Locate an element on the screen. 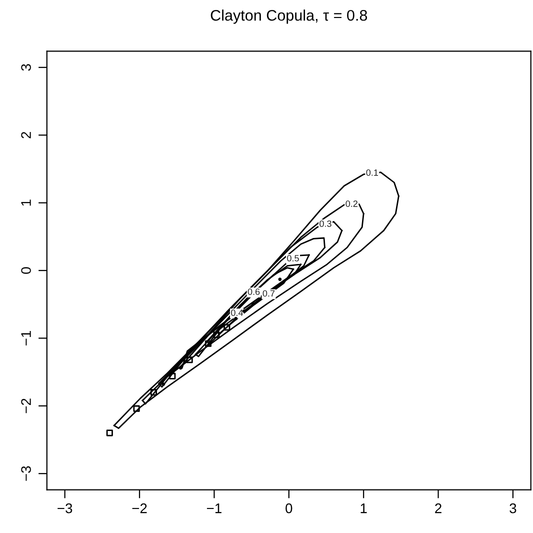 The image size is (533, 533). x-tick-label: 1 is located at coordinates (363, 509).